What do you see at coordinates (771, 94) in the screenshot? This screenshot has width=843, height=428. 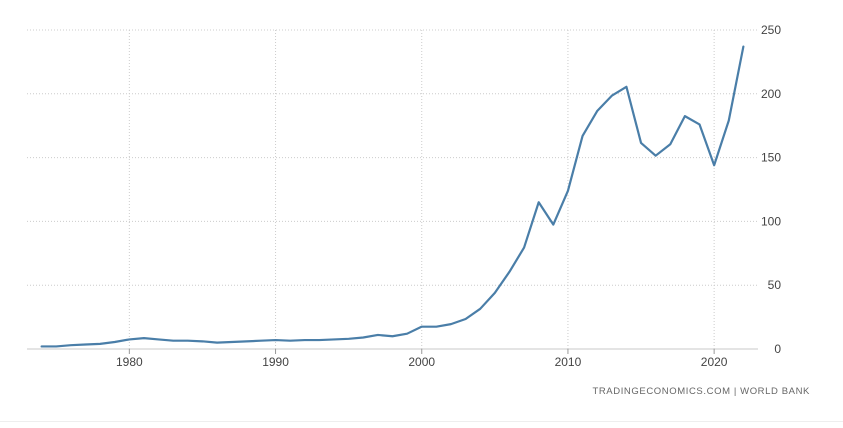 I see `y-tick-label: 200` at bounding box center [771, 94].